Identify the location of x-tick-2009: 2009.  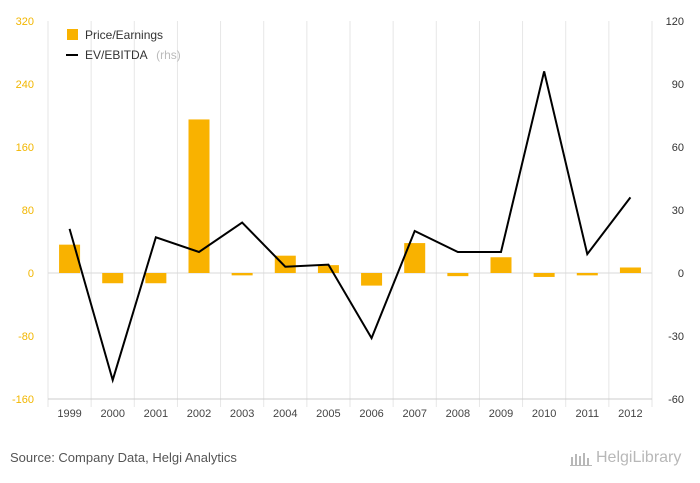
(501, 414).